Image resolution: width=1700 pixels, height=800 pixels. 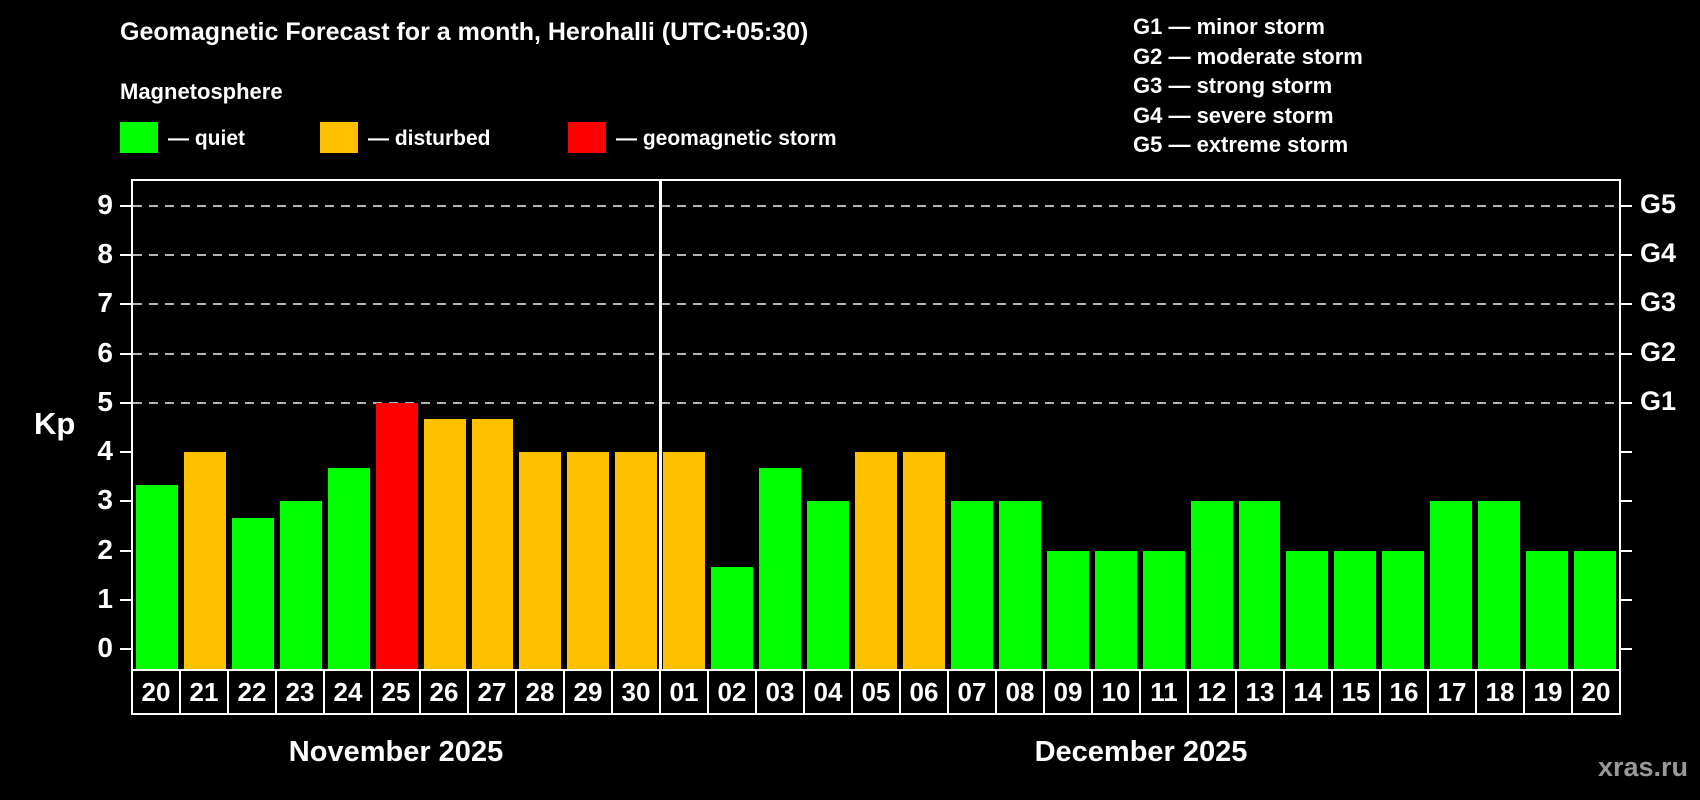 I want to click on right-tick-kp9, so click(x=1626, y=205).